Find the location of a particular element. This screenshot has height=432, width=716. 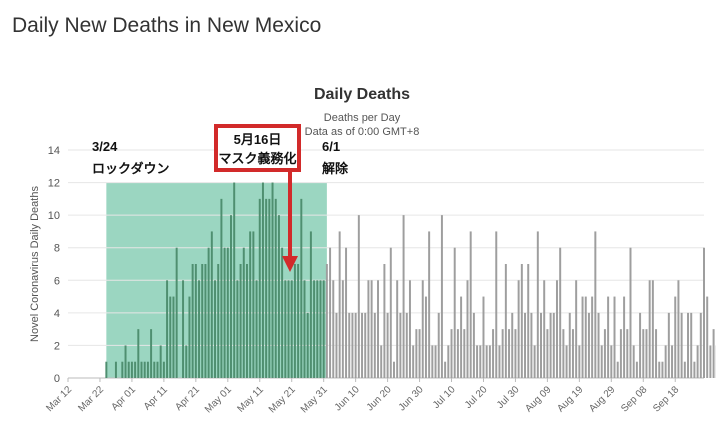

x-tick-label: Apr 11 is located at coordinates (156, 398).